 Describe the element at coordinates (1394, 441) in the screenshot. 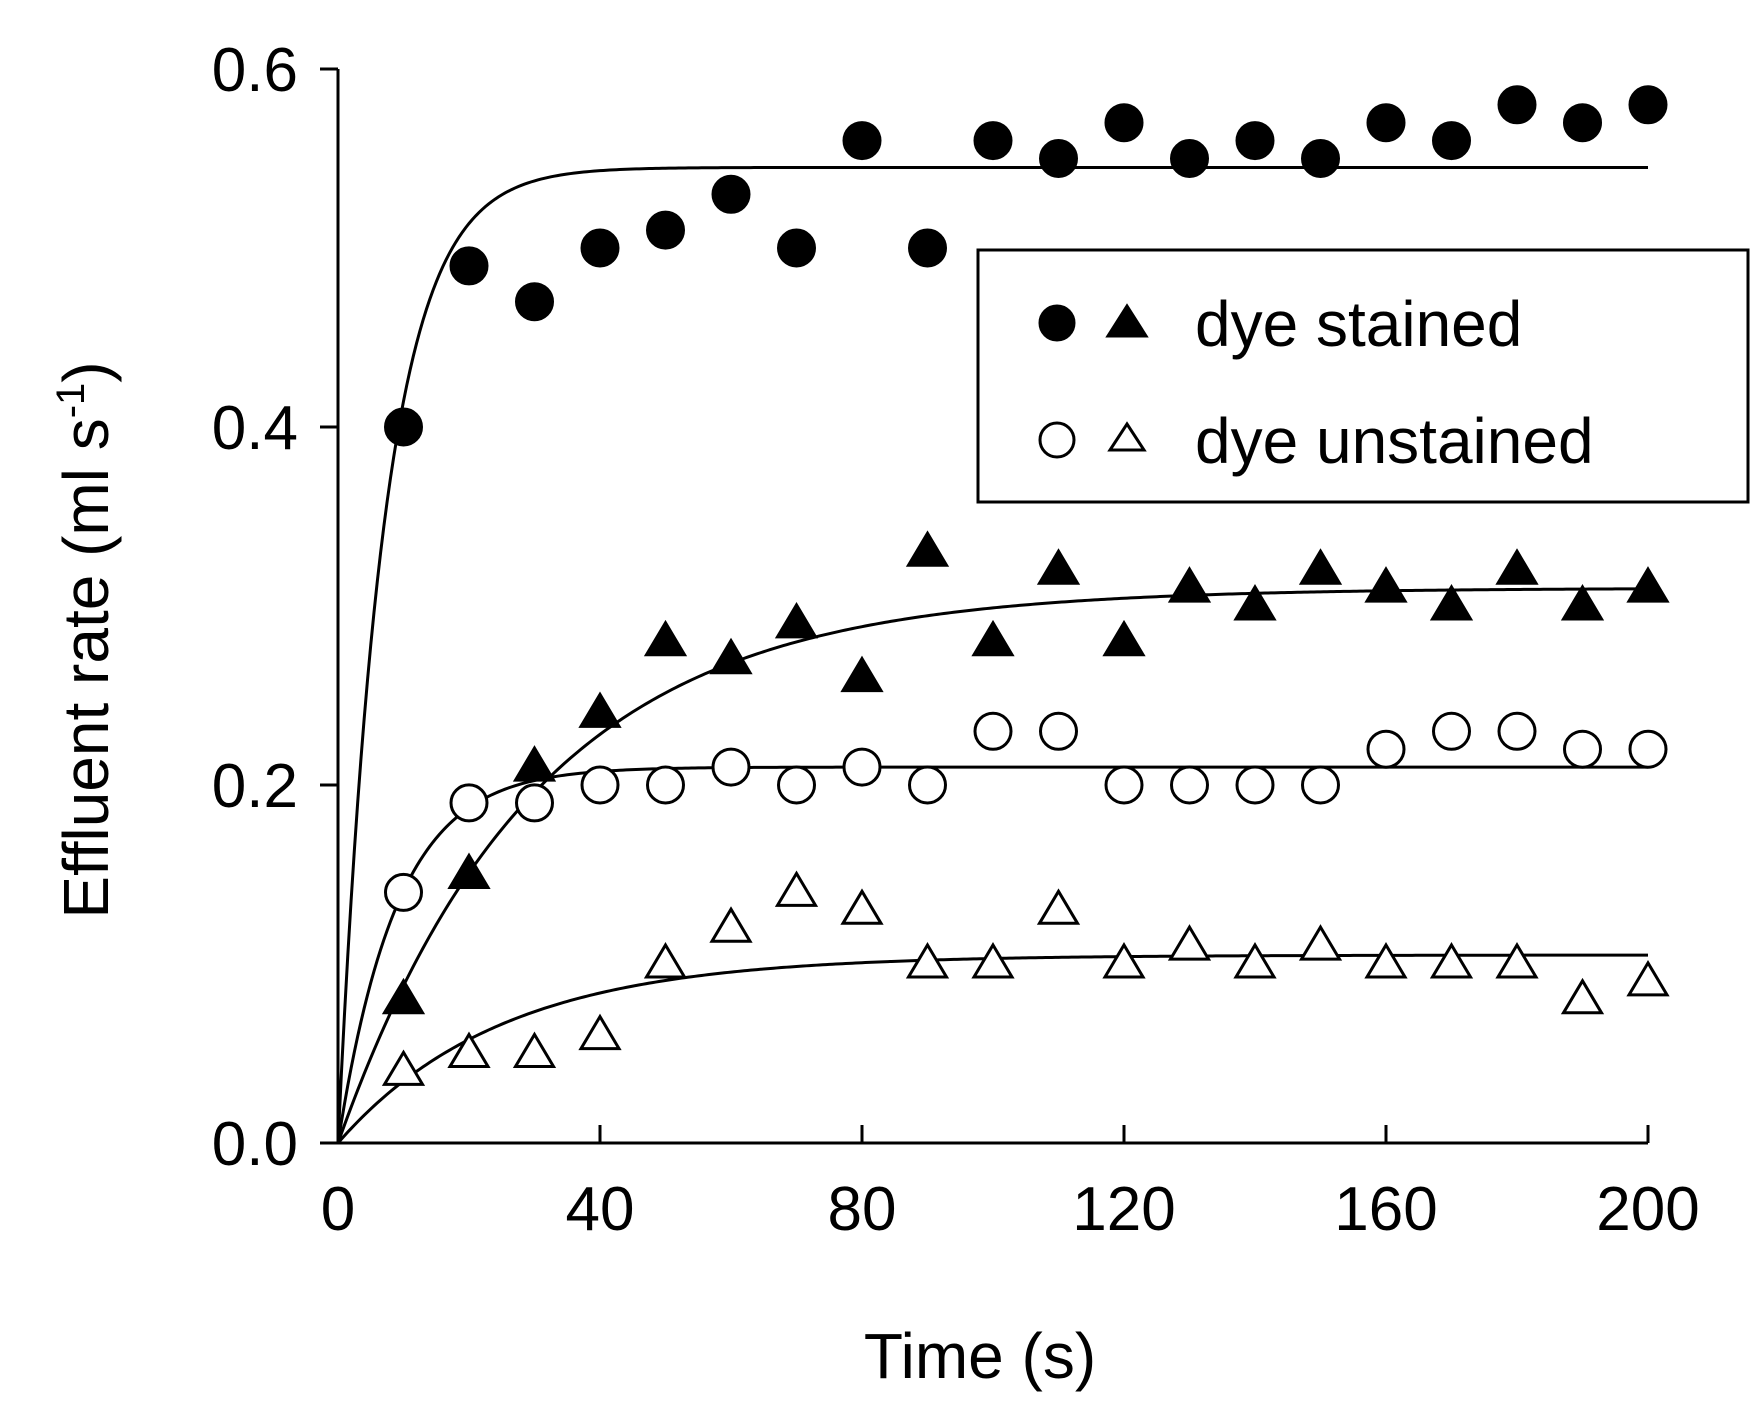

I see `legend-label-dye-unstained: dye unstained` at that location.